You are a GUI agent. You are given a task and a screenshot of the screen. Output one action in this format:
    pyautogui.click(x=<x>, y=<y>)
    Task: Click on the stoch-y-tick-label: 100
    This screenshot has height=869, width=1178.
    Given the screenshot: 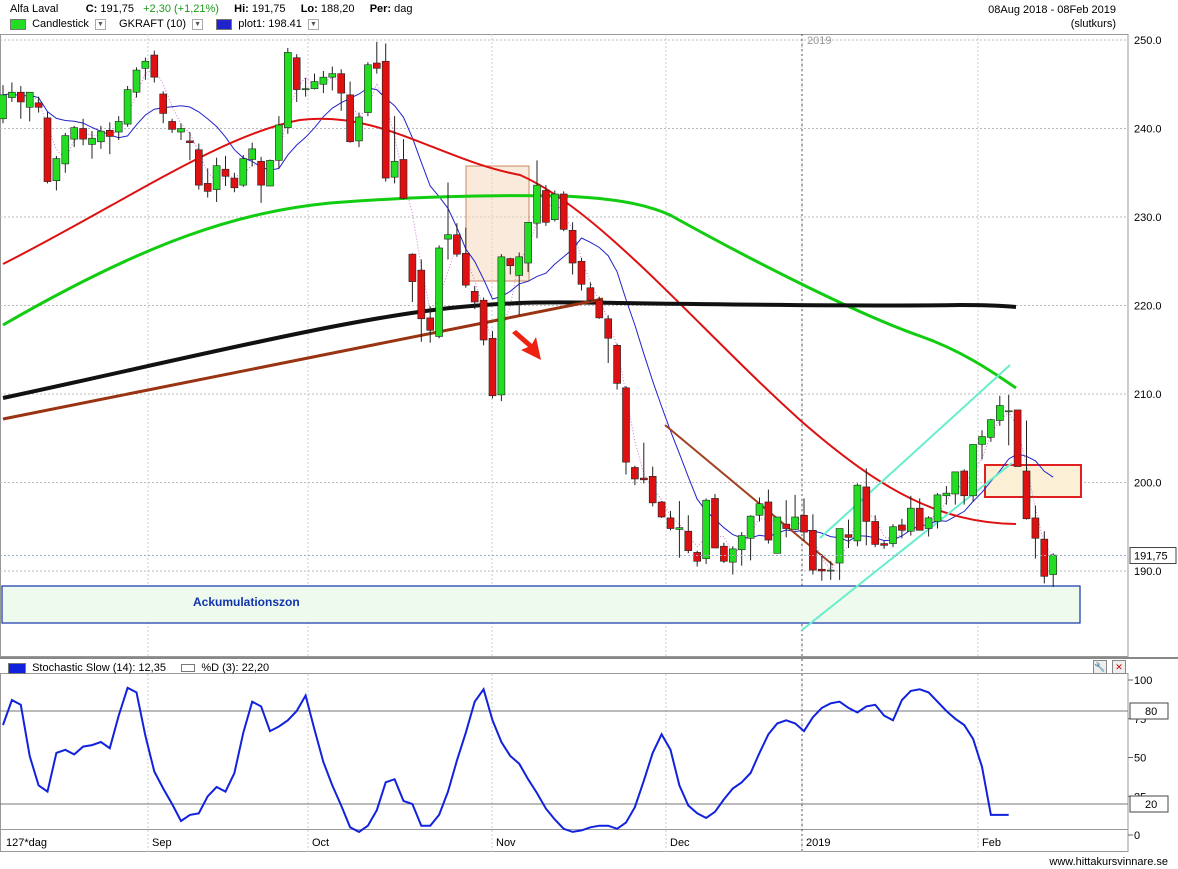 What is the action you would take?
    pyautogui.click(x=1143, y=681)
    